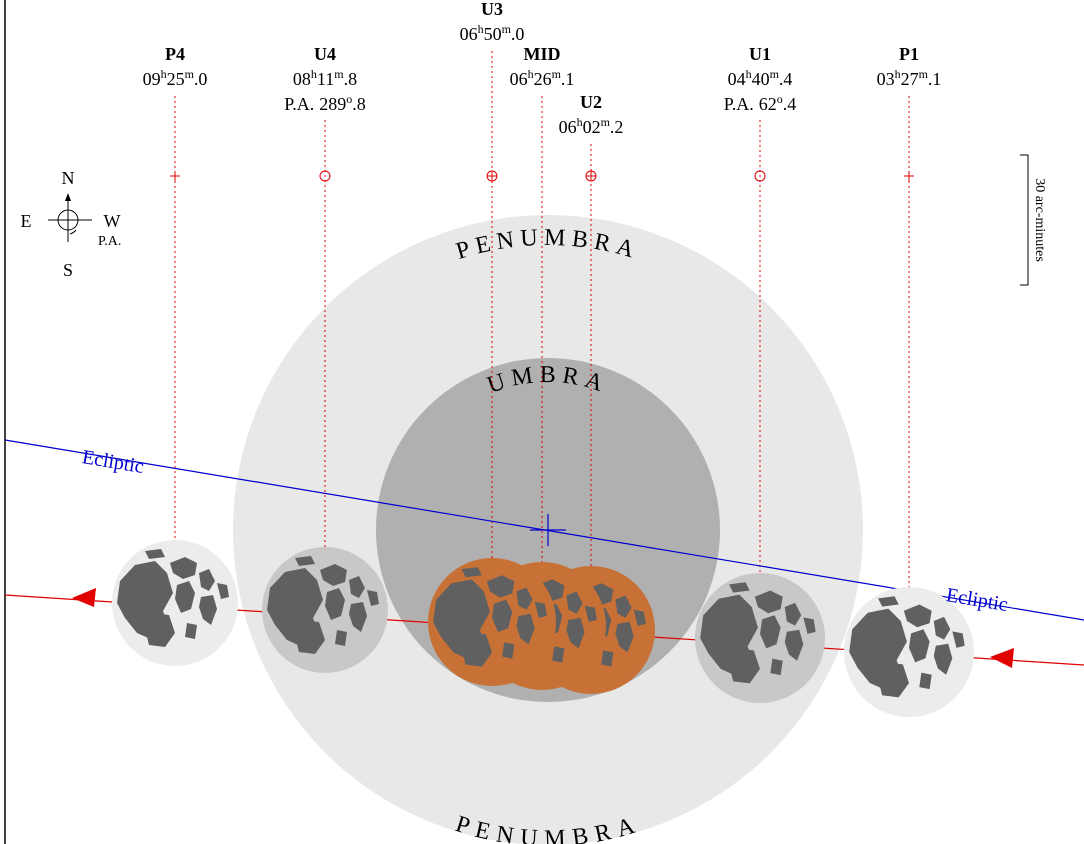 The width and height of the screenshot is (1084, 844). I want to click on contact-time: 08h11m.8, so click(325, 78).